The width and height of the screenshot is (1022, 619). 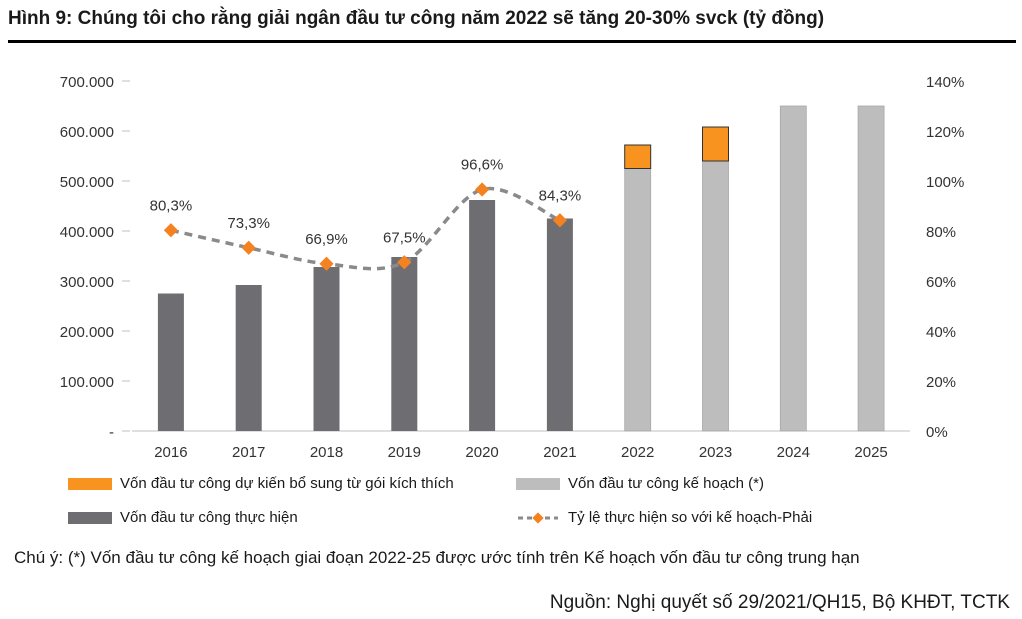 I want to click on x-tick-label: 2017, so click(x=248, y=452).